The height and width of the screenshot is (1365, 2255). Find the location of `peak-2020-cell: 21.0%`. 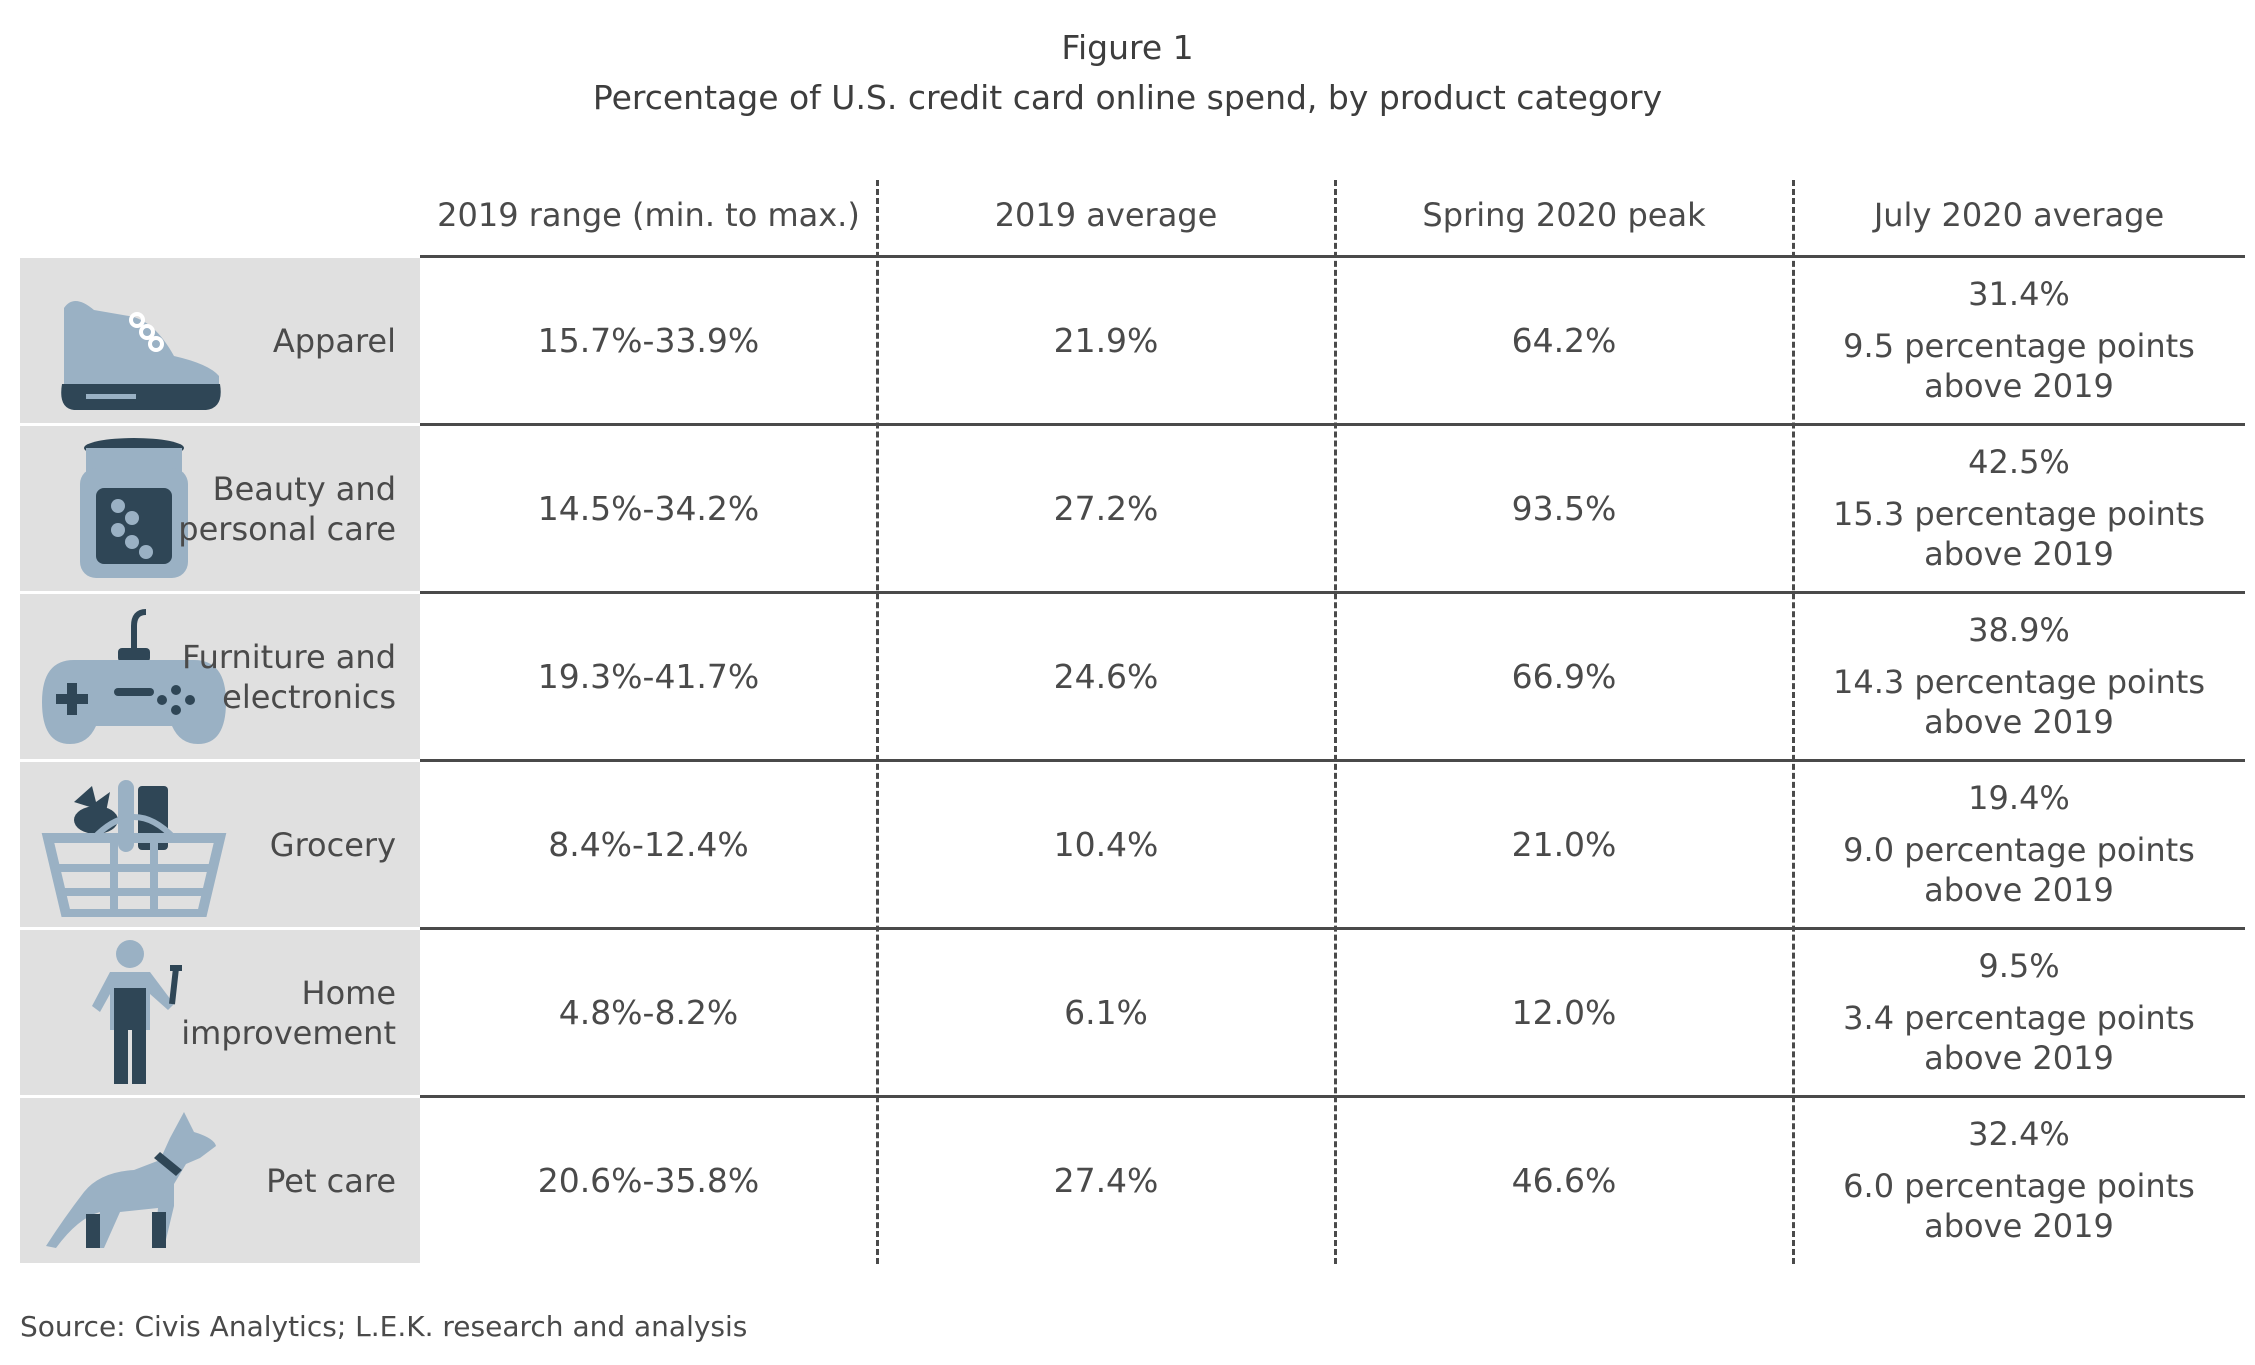

peak-2020-cell: 21.0% is located at coordinates (1564, 844).